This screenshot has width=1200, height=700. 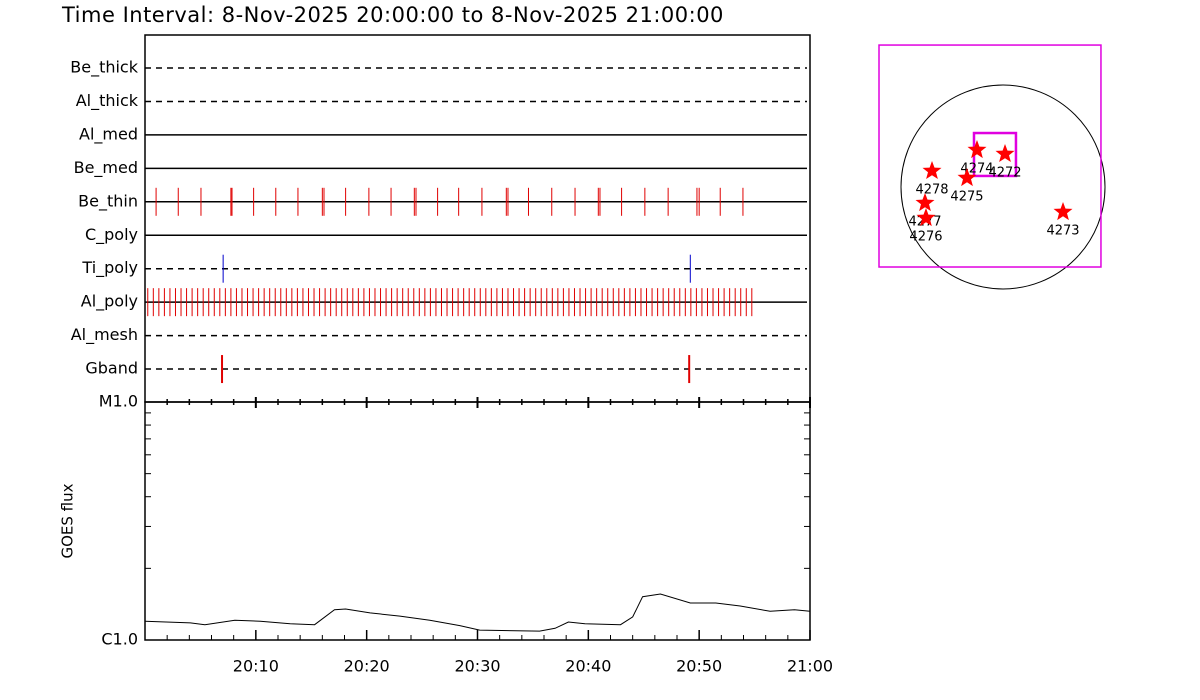 I want to click on x-tick-label: 20:20, so click(x=367, y=666).